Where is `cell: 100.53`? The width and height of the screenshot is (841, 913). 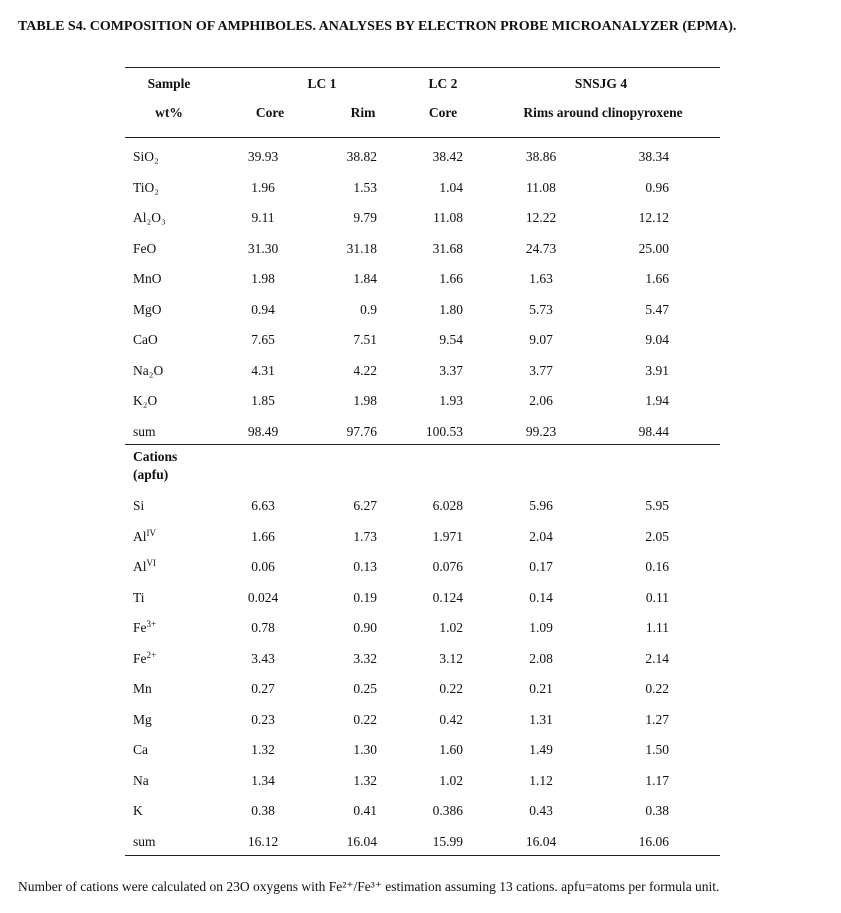
cell: 100.53 is located at coordinates (444, 431).